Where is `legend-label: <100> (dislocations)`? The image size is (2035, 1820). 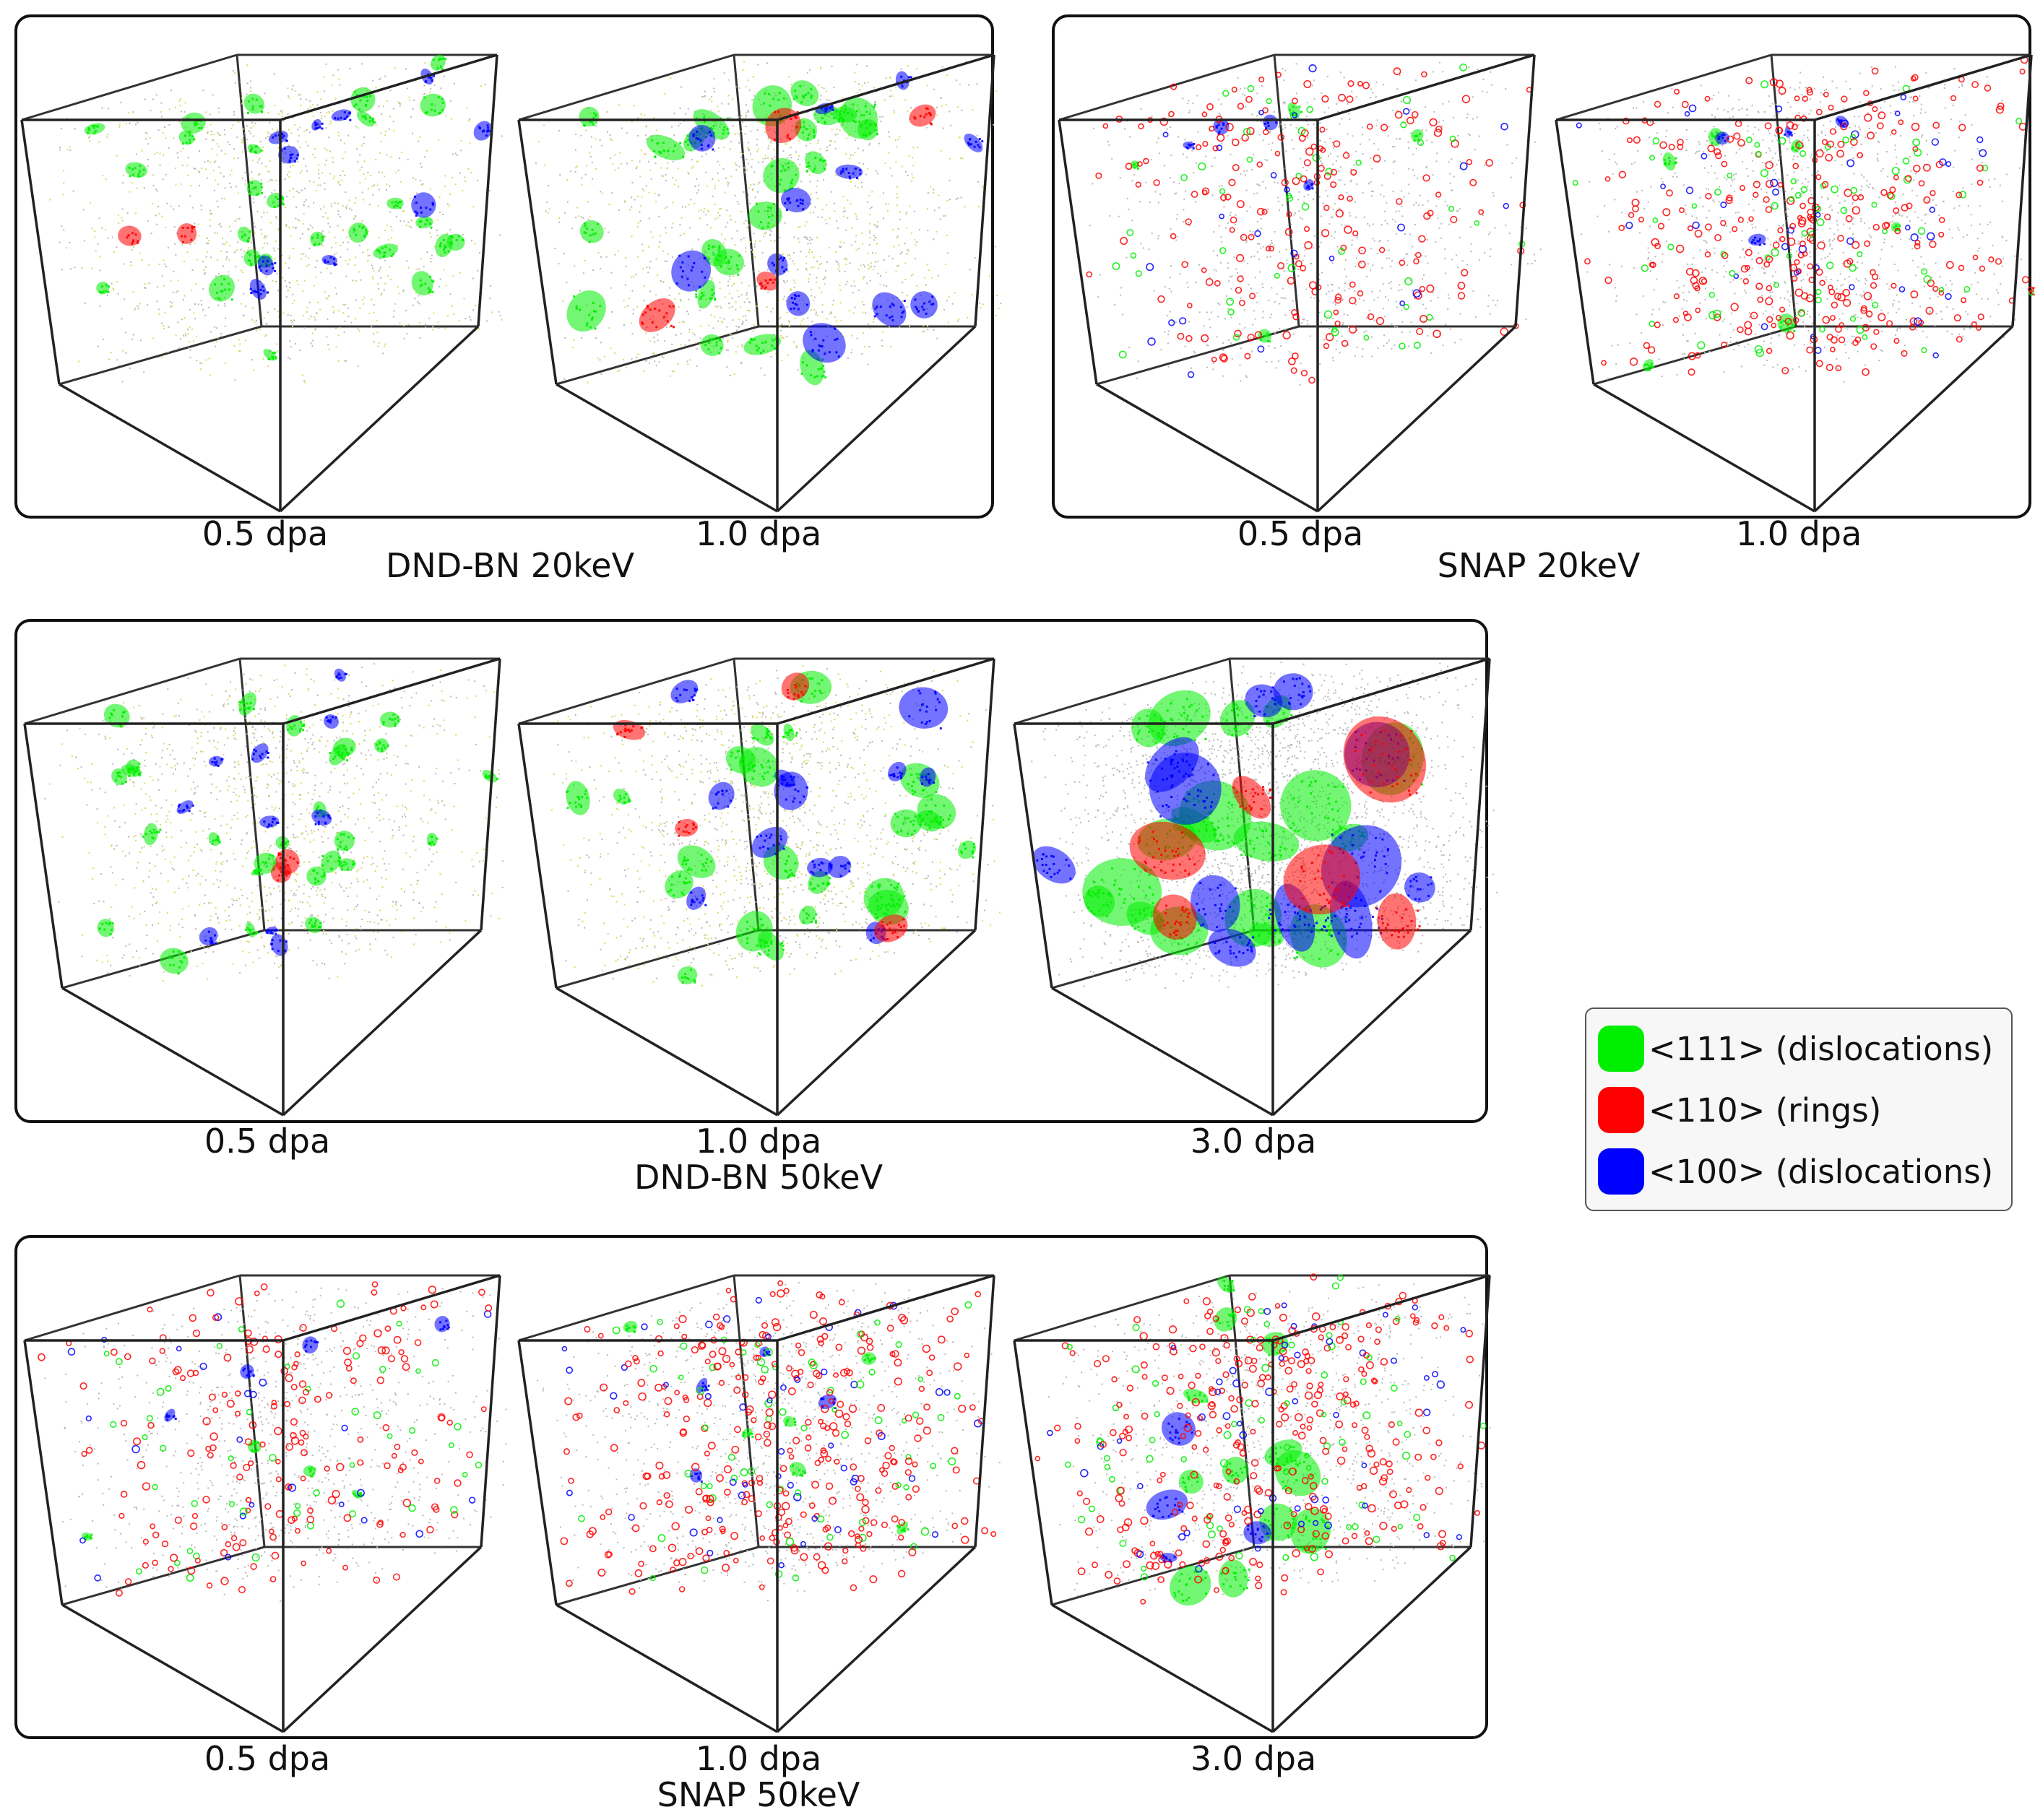
legend-label: <100> (dislocations) is located at coordinates (1821, 1171).